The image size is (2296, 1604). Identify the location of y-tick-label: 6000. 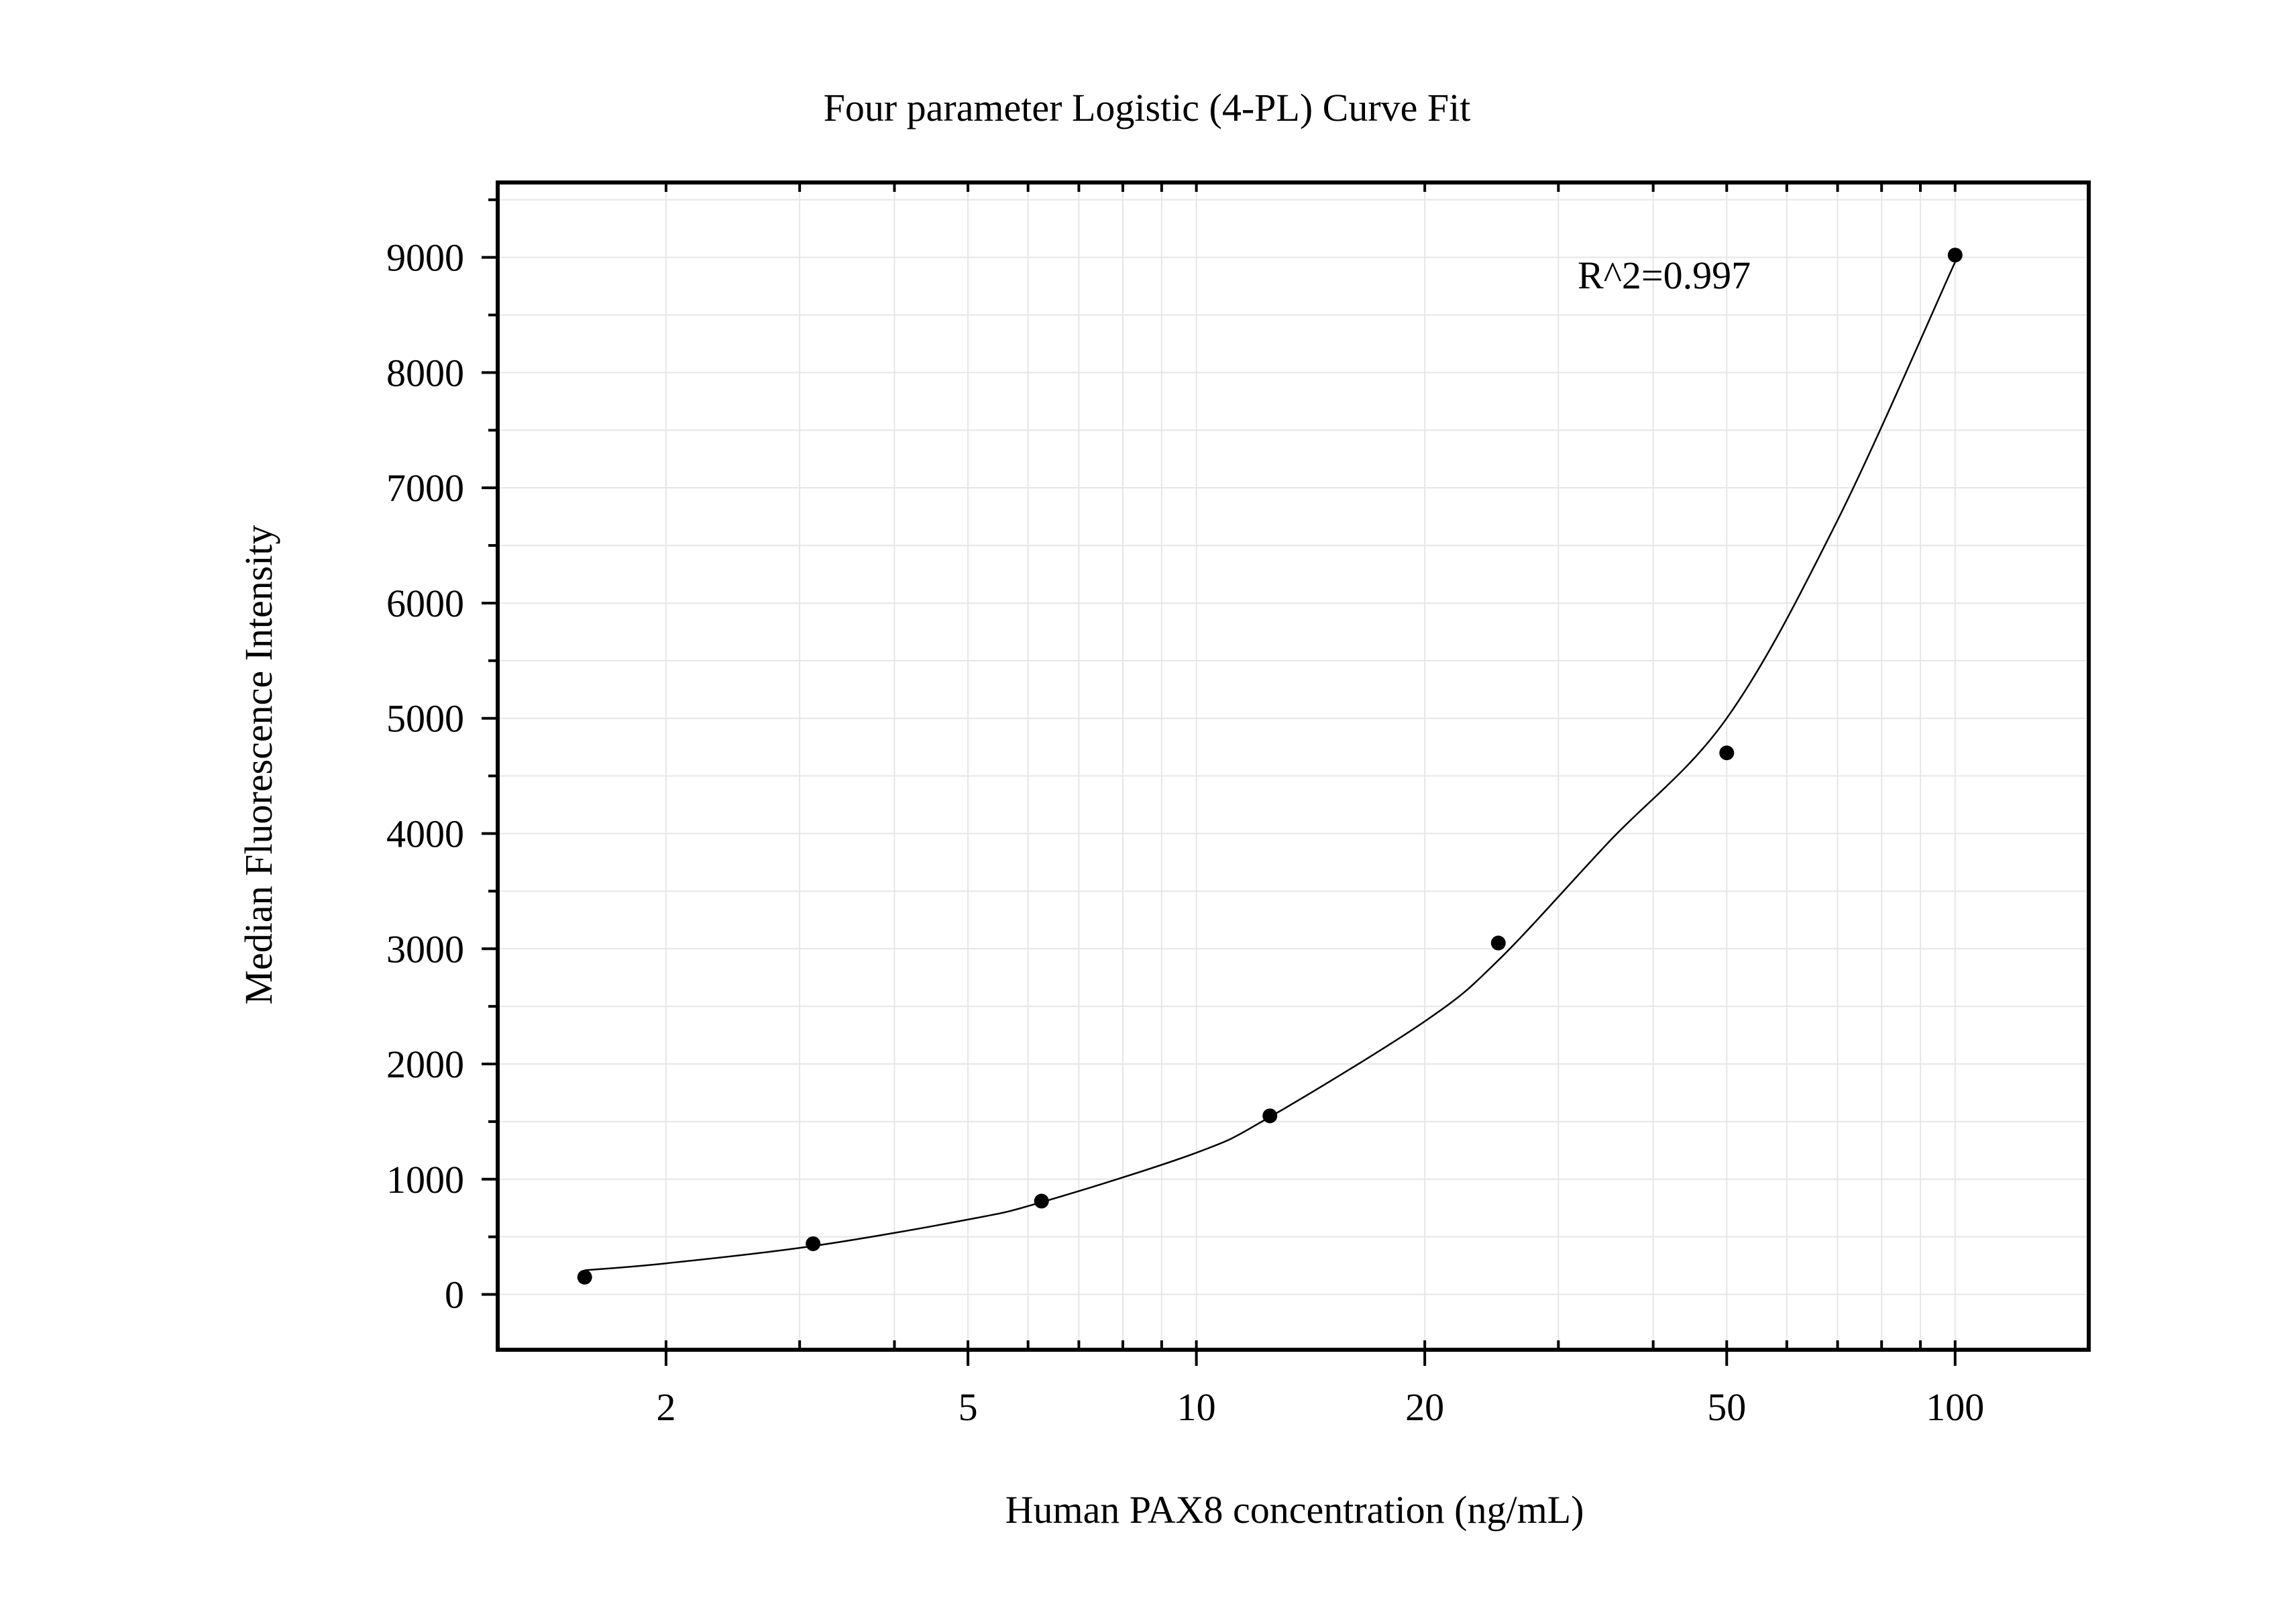
(425, 603).